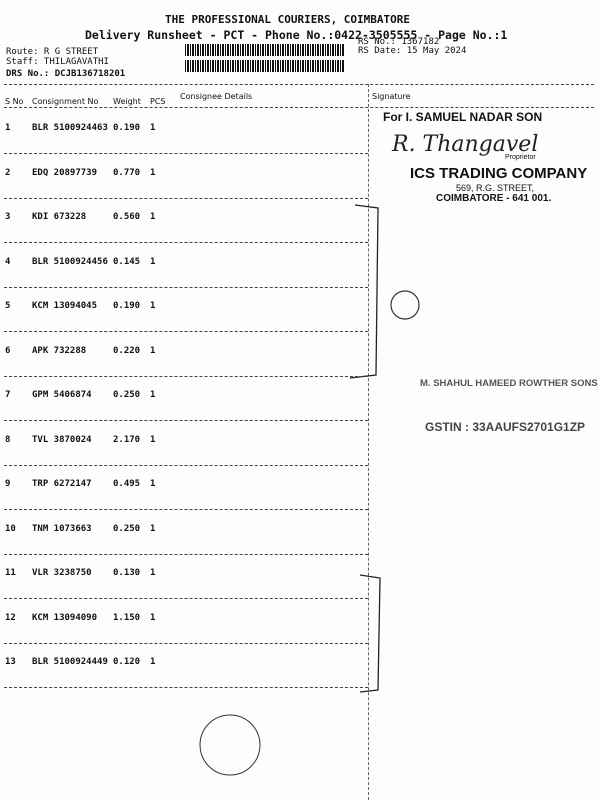  What do you see at coordinates (62, 528) in the screenshot?
I see `cell: TNM 1073663` at bounding box center [62, 528].